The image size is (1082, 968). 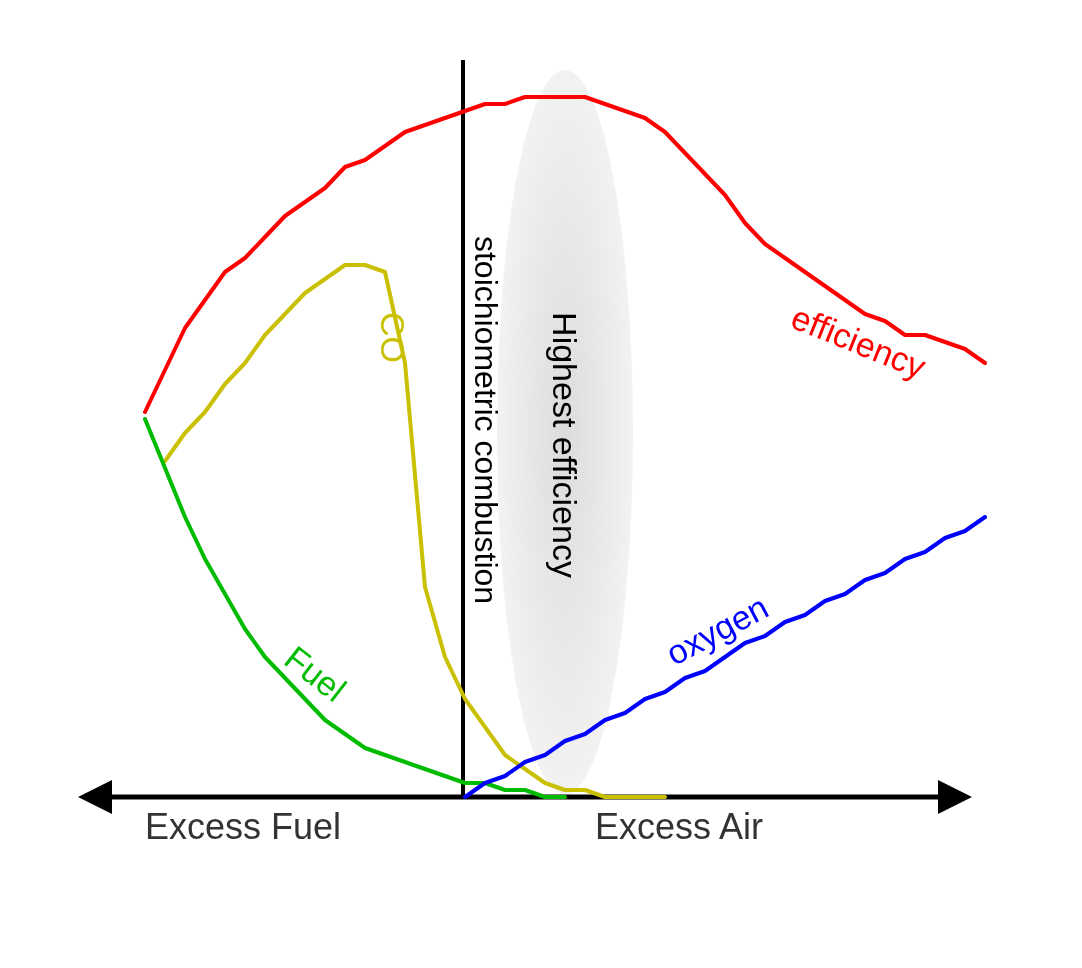 I want to click on text: Fuel, so click(x=315, y=673).